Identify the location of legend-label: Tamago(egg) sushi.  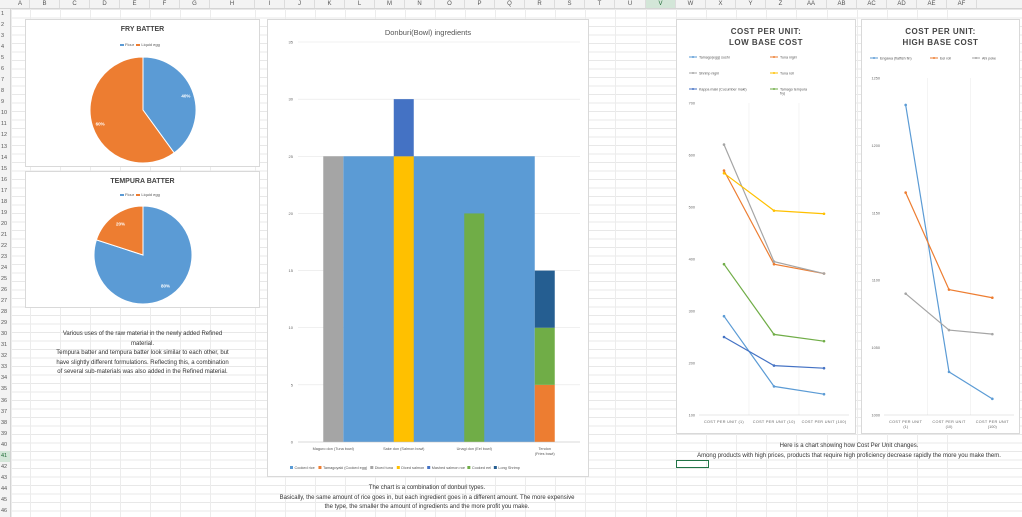
(714, 57).